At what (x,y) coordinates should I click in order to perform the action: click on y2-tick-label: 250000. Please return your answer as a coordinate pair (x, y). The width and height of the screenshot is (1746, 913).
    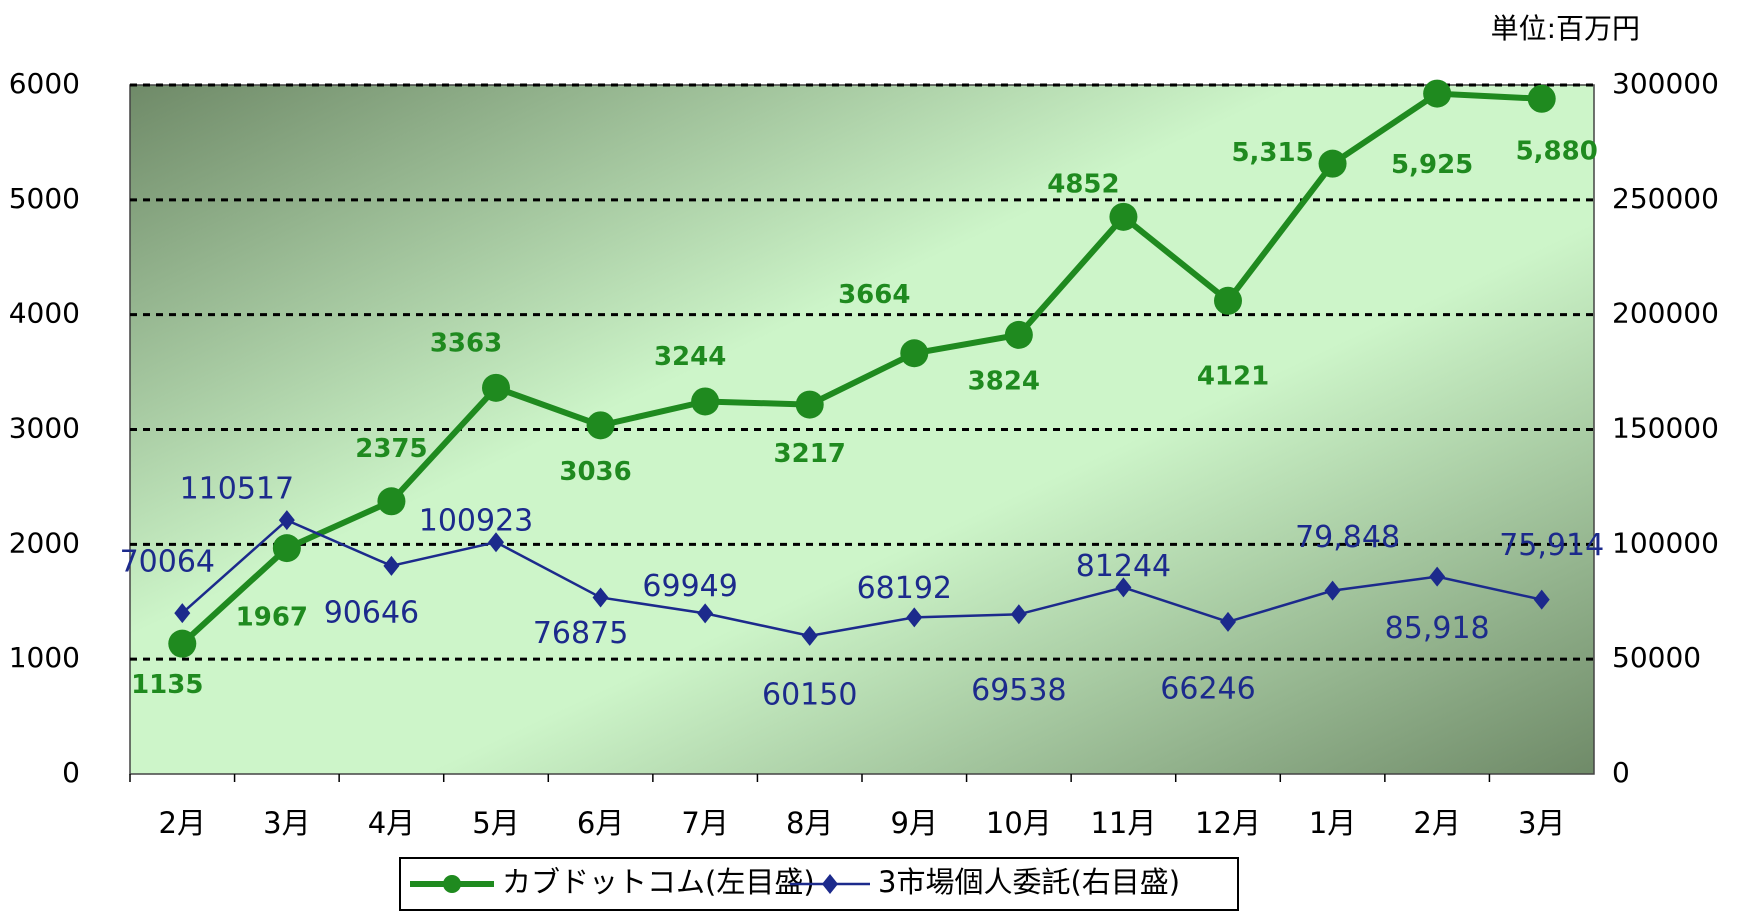
    Looking at the image, I should click on (1665, 198).